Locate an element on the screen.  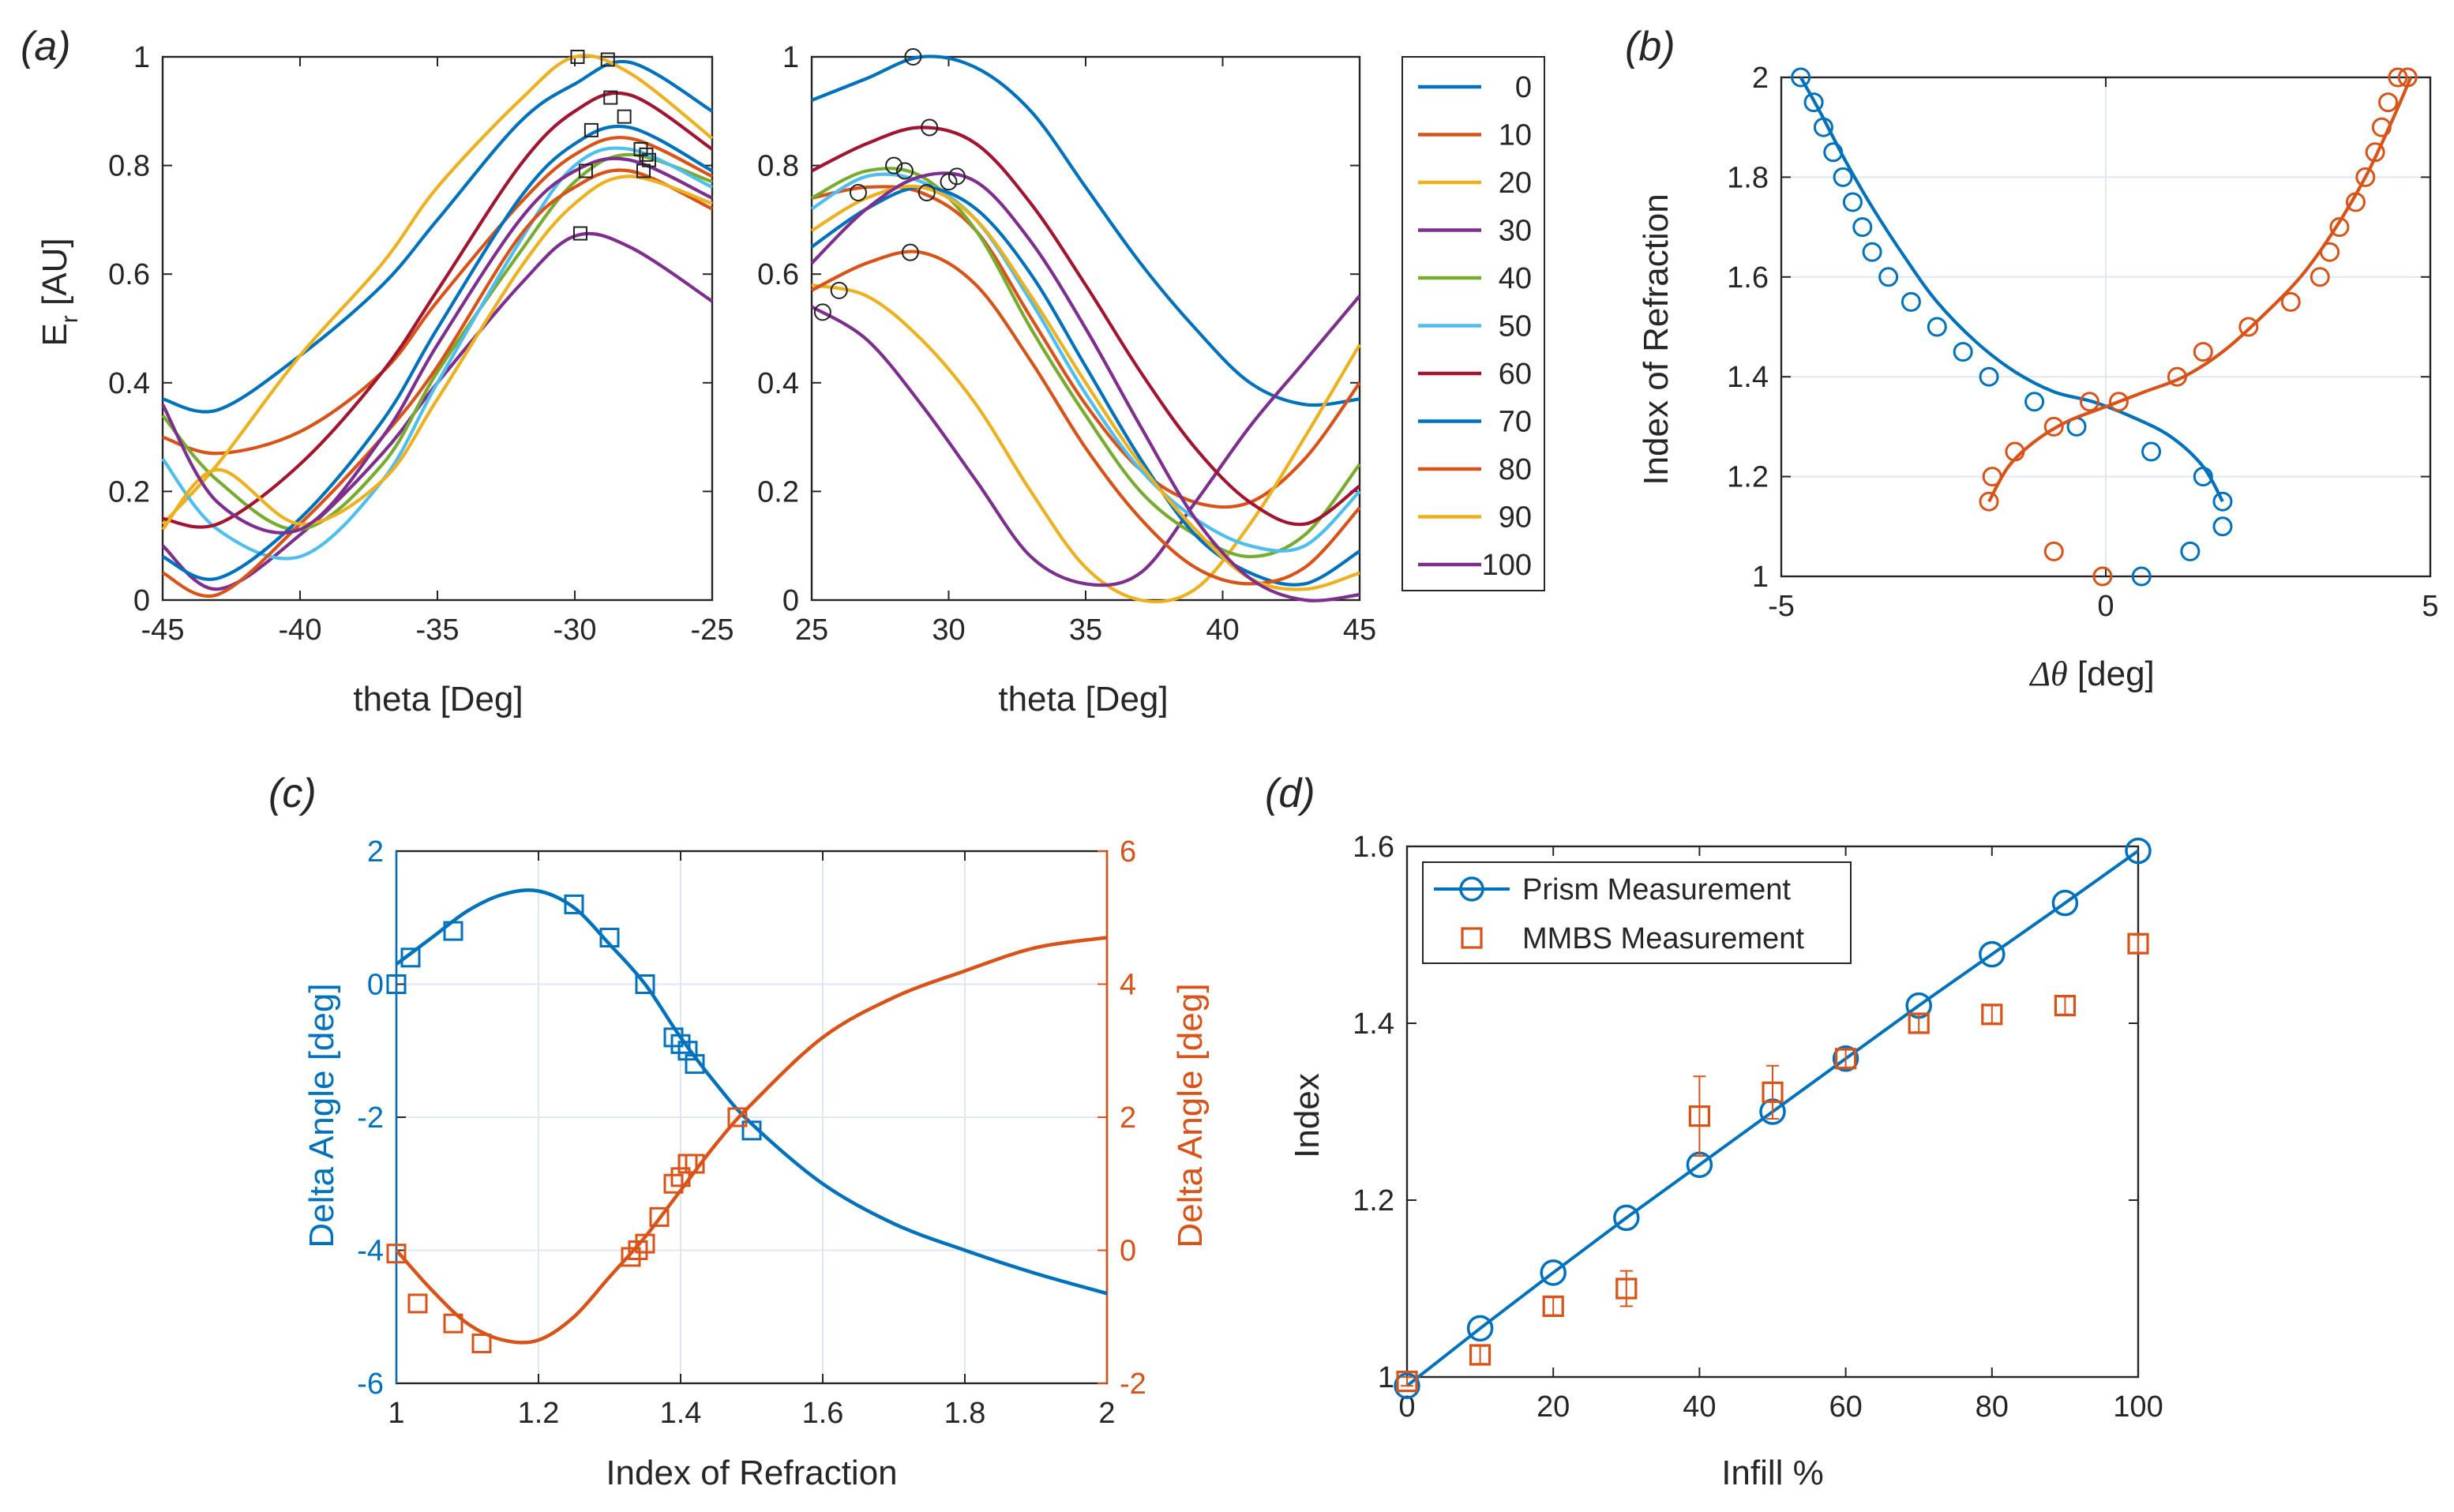
legend-label-60: 60 is located at coordinates (1515, 375).